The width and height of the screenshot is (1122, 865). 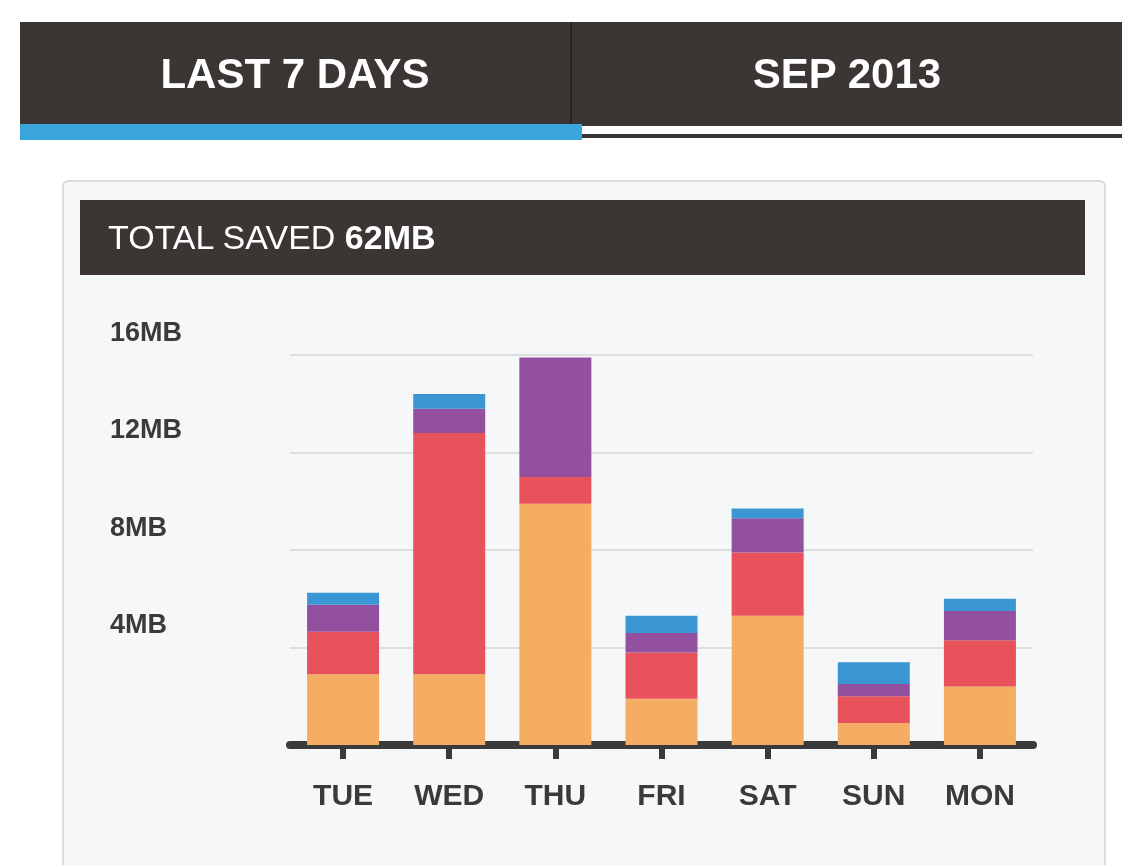 I want to click on x-tick-label: THU, so click(x=555, y=794).